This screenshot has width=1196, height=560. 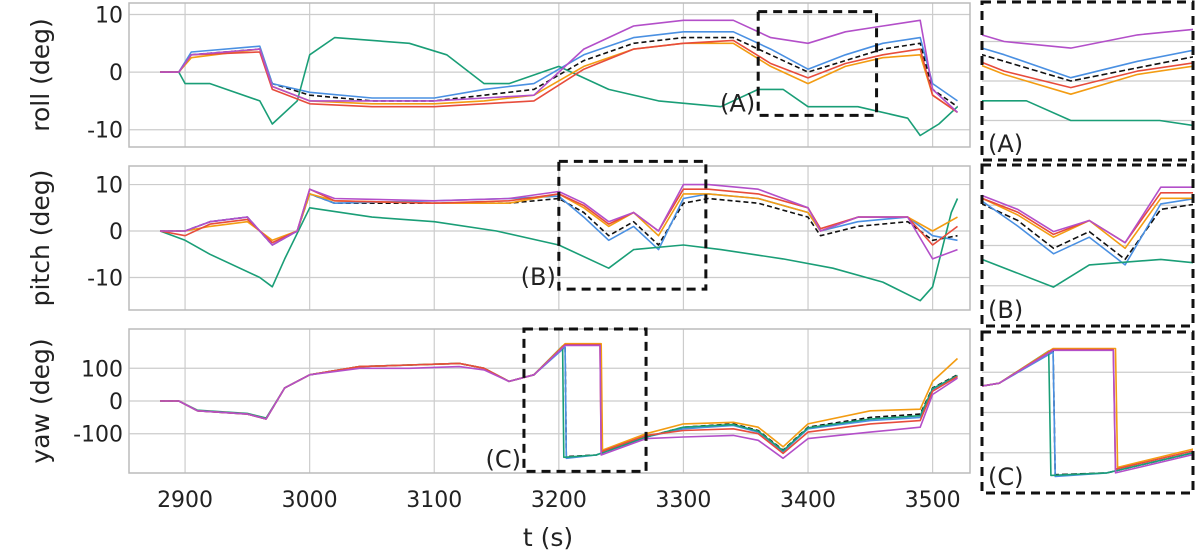 I want to click on x-tick-label: 2900, so click(x=185, y=500).